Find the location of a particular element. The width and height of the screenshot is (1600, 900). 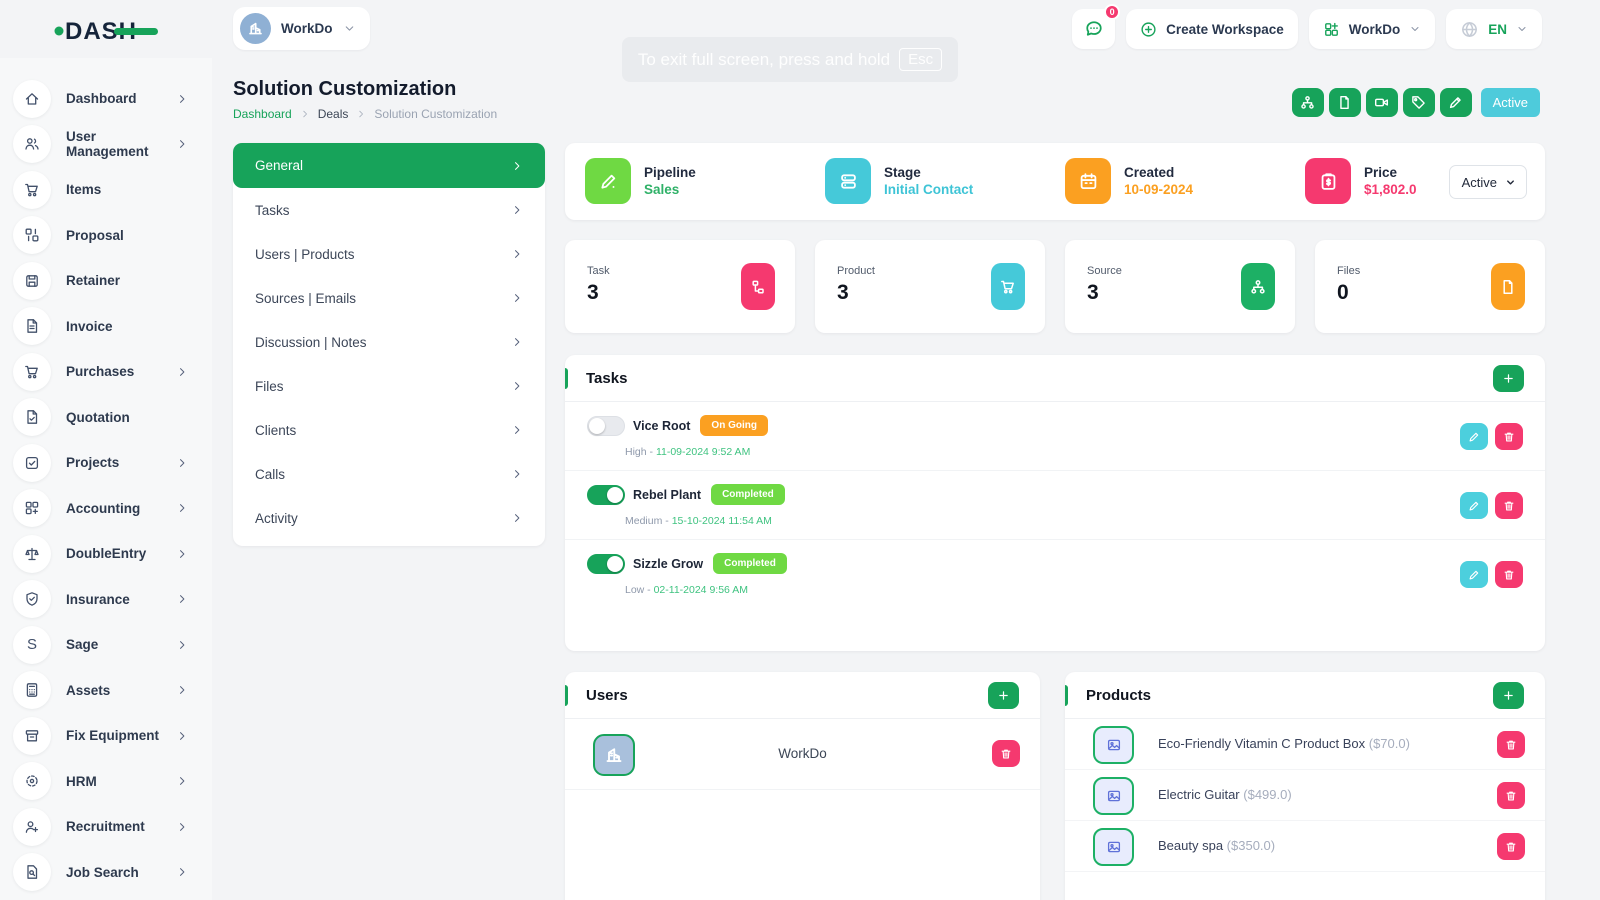

create-workspace-button: Create Workspace is located at coordinates (1212, 29).